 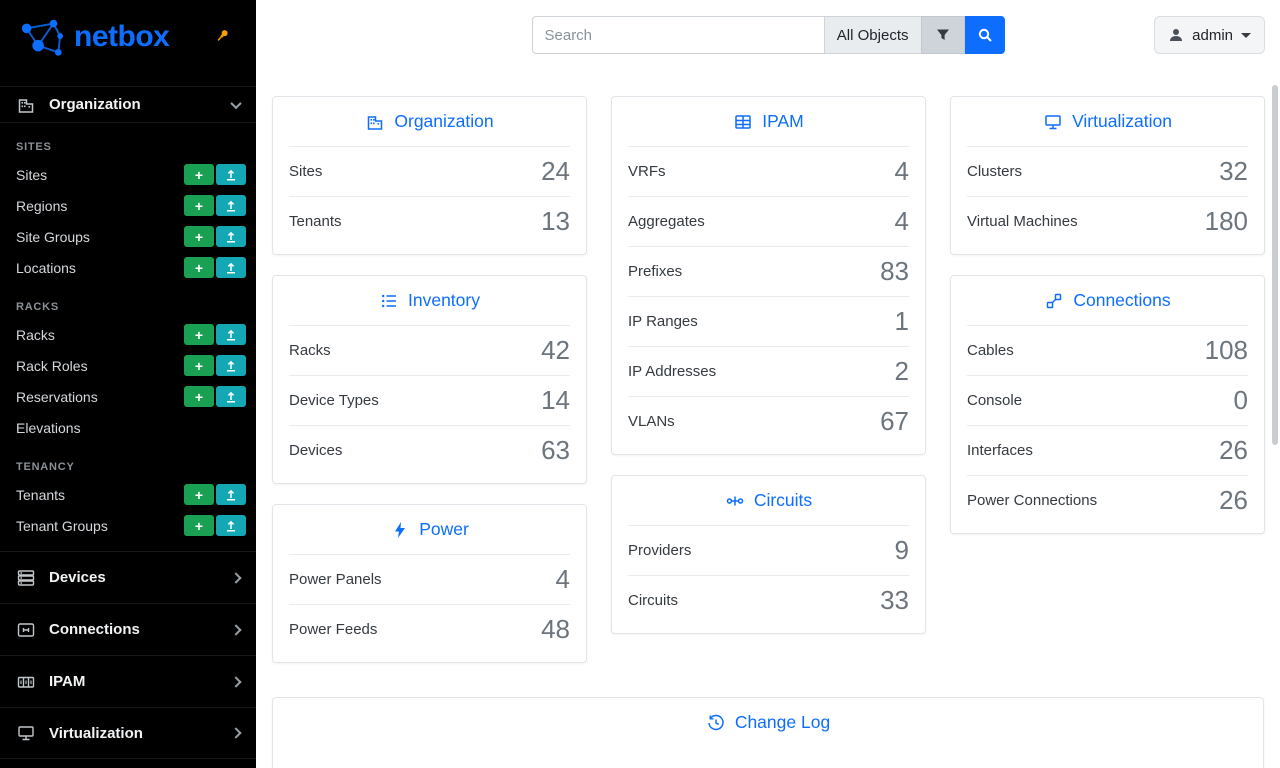 What do you see at coordinates (555, 450) in the screenshot?
I see `stat-value: 63` at bounding box center [555, 450].